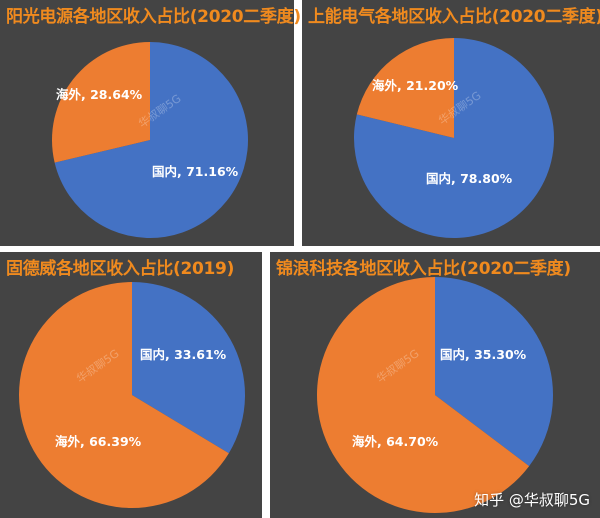 The width and height of the screenshot is (600, 518). What do you see at coordinates (415, 85) in the screenshot?
I see `overseas-slice-label: 海外, 21.20%` at bounding box center [415, 85].